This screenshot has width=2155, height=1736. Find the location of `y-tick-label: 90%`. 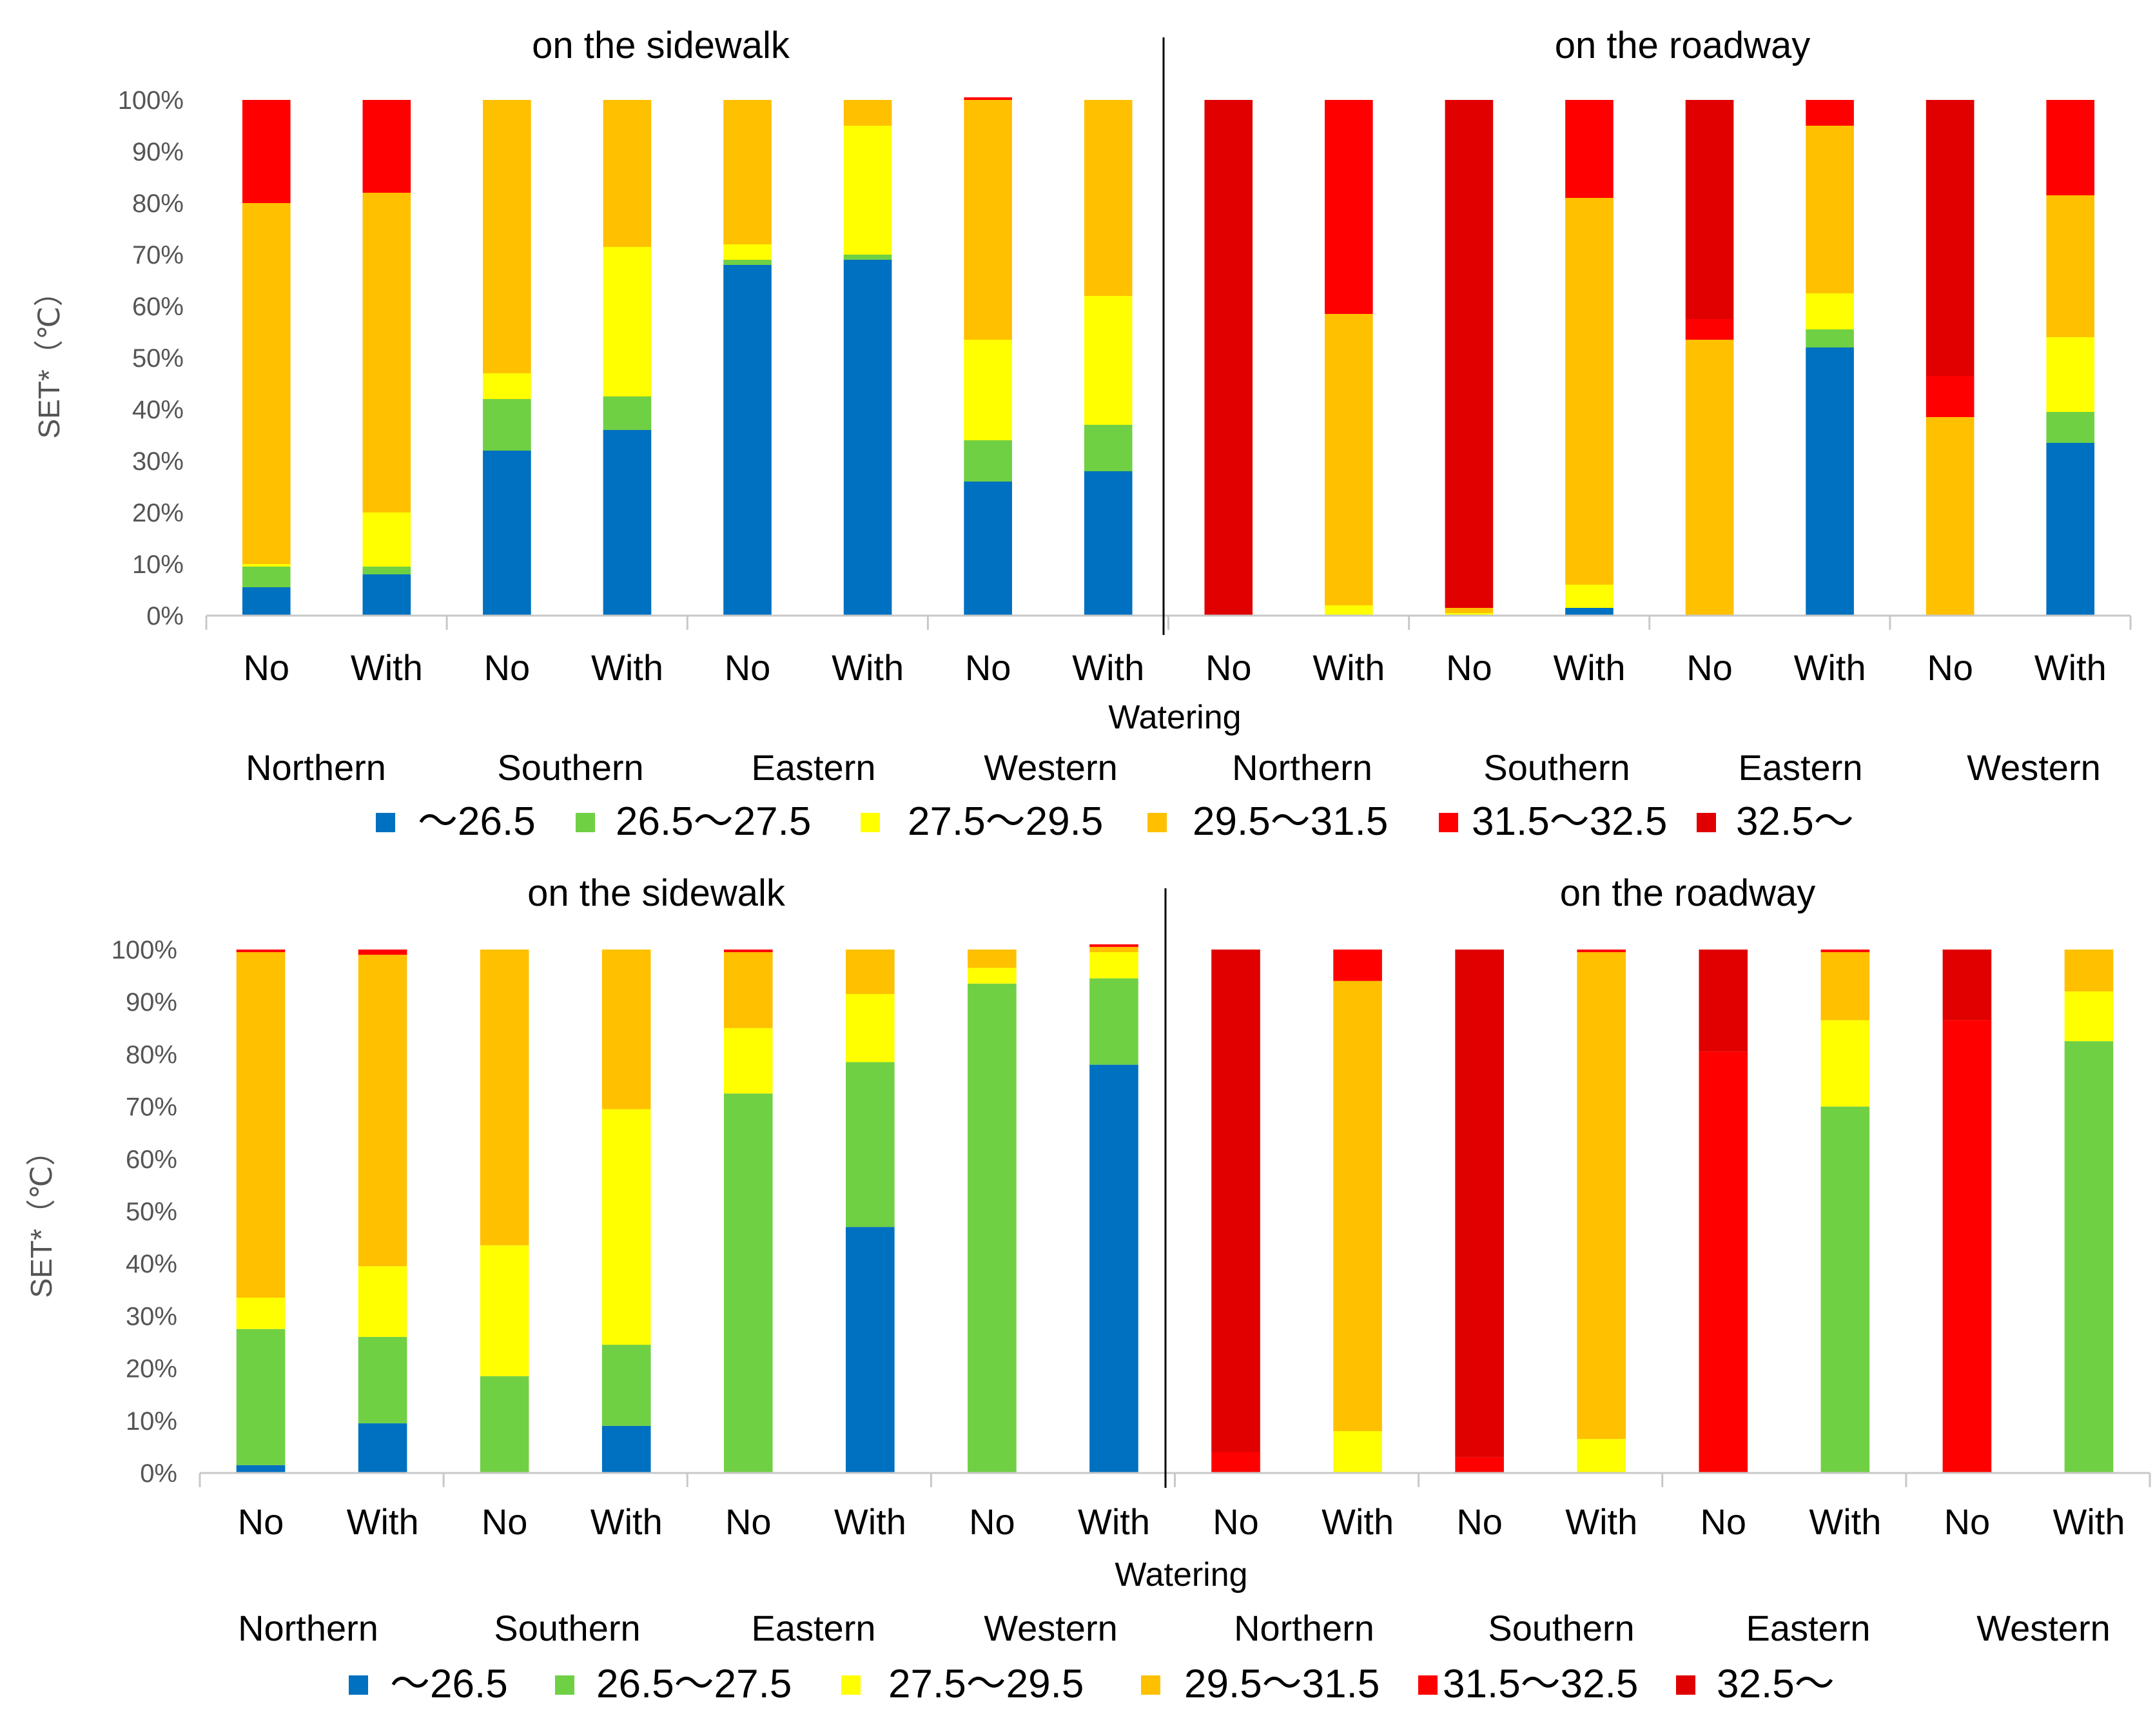

y-tick-label: 90% is located at coordinates (151, 1002).